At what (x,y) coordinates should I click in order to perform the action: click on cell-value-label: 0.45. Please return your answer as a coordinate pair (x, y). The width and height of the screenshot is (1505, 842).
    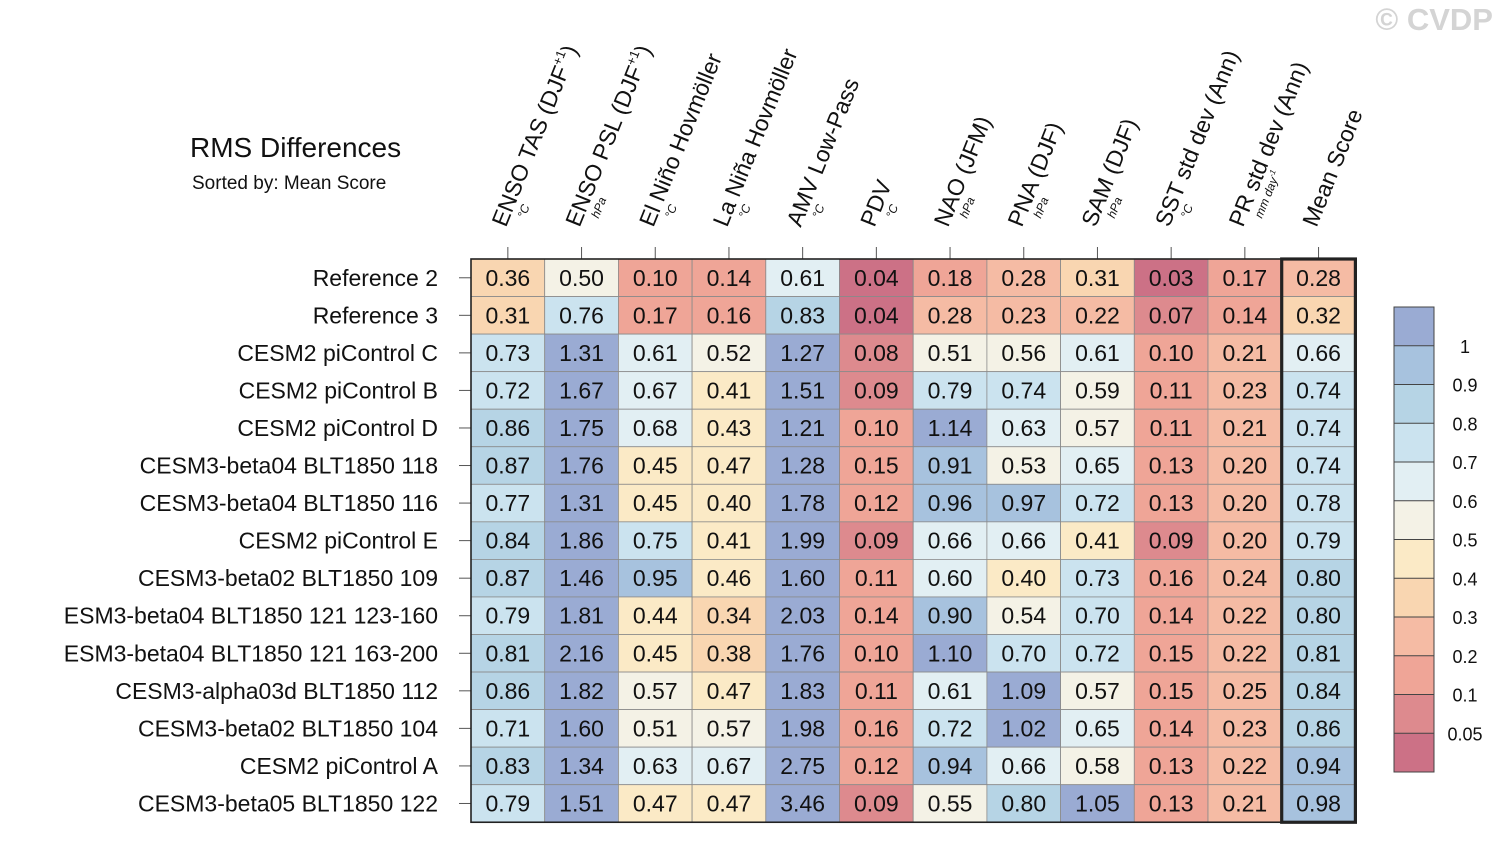
    Looking at the image, I should click on (655, 653).